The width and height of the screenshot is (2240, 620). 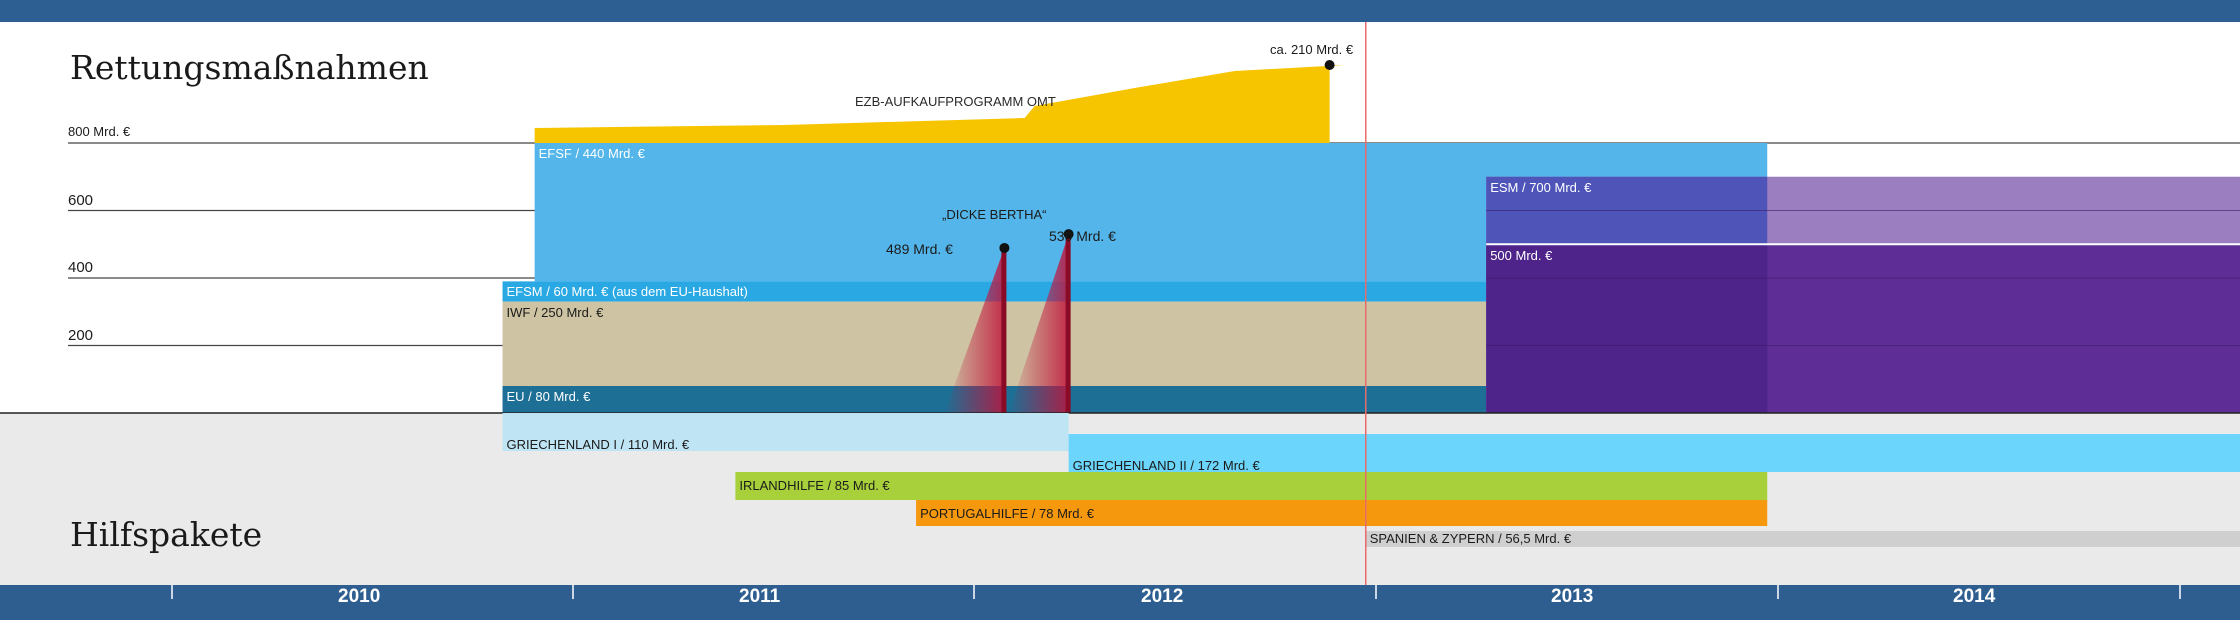 I want to click on top-frame-bar, so click(x=1120, y=11).